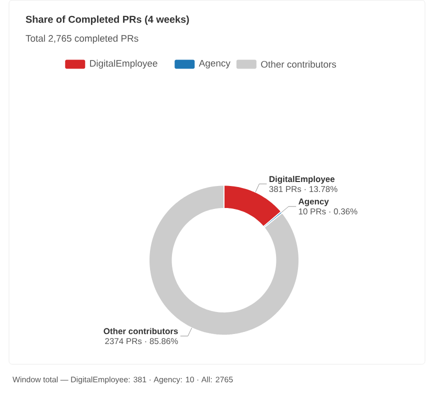 The height and width of the screenshot is (393, 427). What do you see at coordinates (124, 64) in the screenshot?
I see `legend-label: DigitalEmployee` at bounding box center [124, 64].